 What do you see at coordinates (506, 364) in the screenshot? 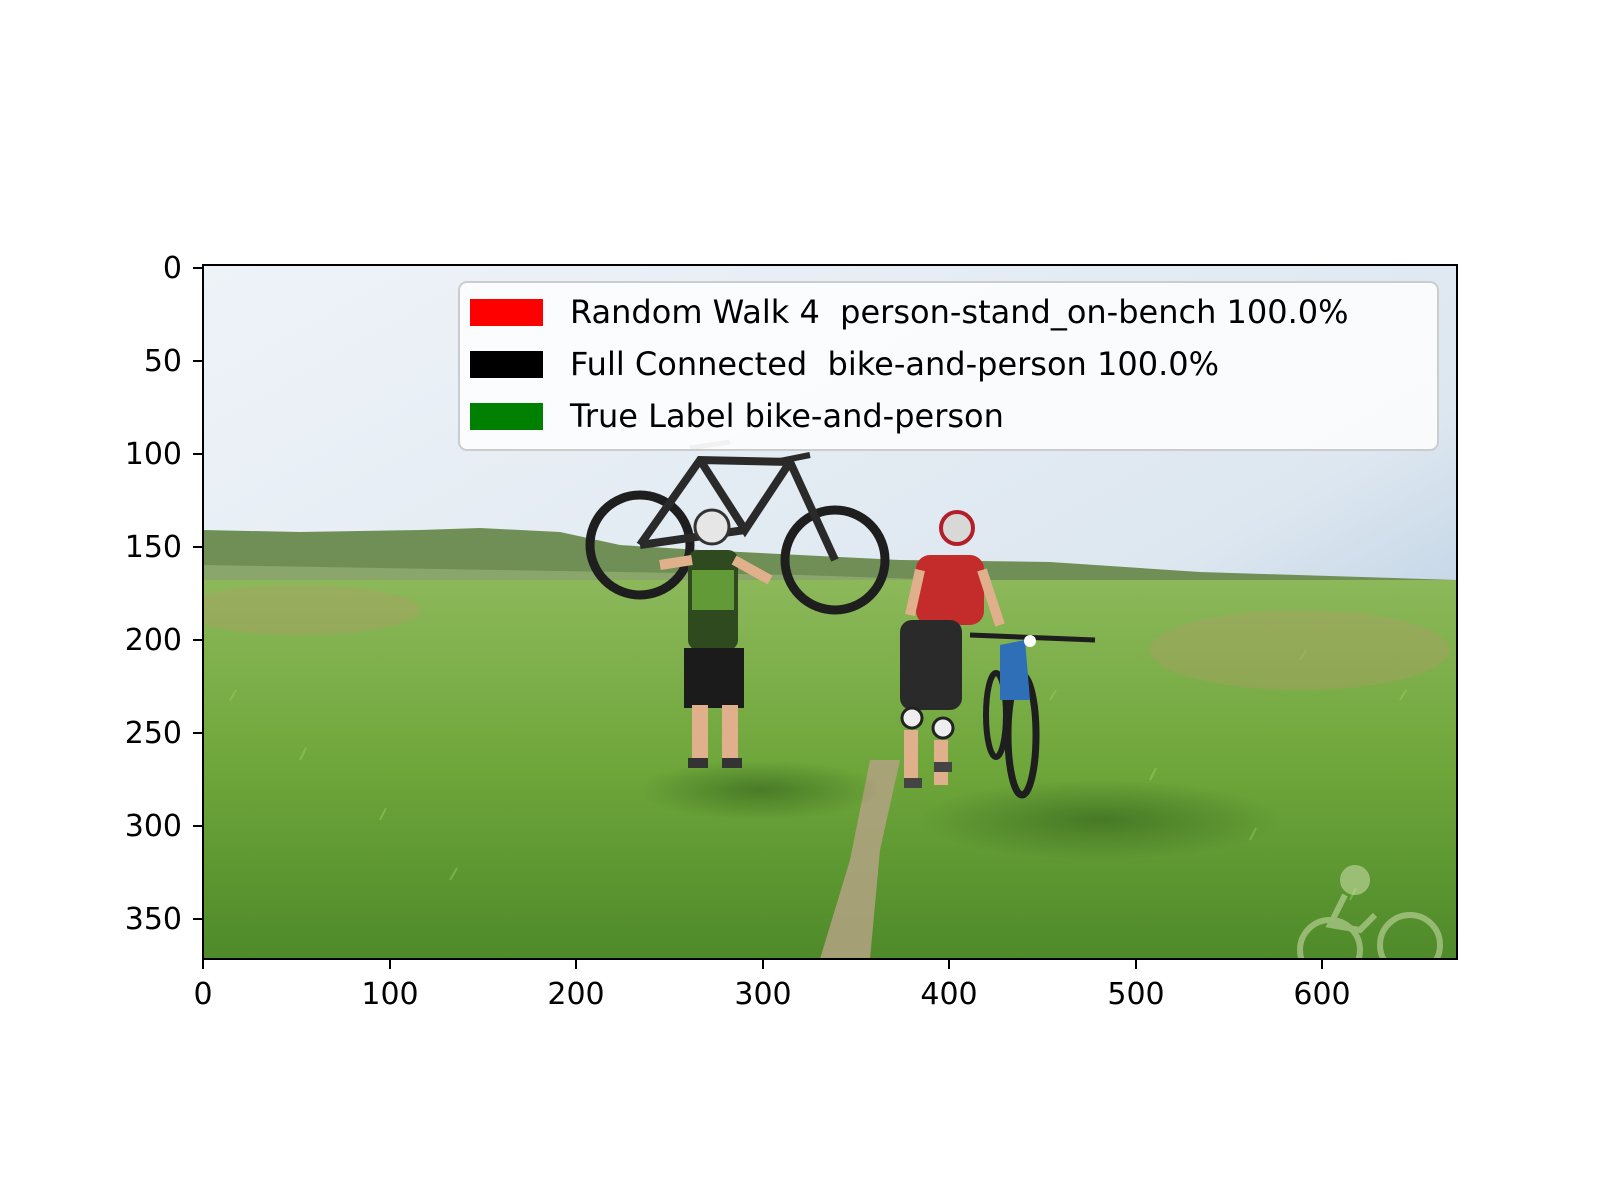
I see `legend-swatch-full-connected` at bounding box center [506, 364].